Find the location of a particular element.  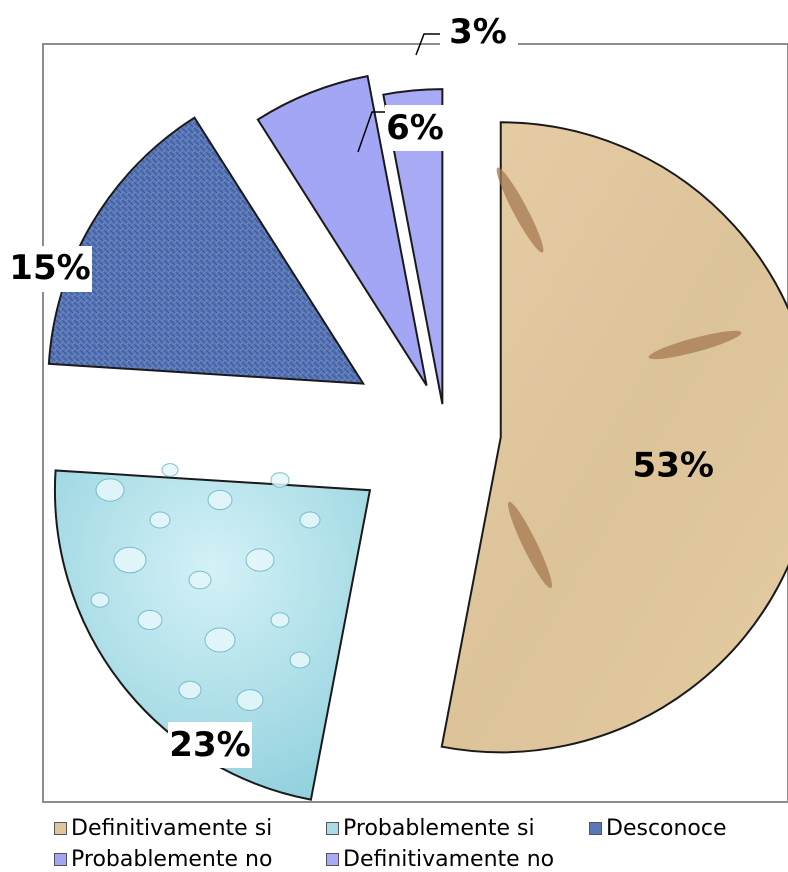

data-label-definitivamente-si: 53% is located at coordinates (673, 466).